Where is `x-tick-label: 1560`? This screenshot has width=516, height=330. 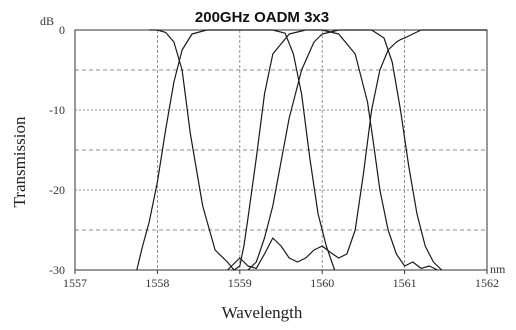 x-tick-label: 1560 is located at coordinates (322, 283).